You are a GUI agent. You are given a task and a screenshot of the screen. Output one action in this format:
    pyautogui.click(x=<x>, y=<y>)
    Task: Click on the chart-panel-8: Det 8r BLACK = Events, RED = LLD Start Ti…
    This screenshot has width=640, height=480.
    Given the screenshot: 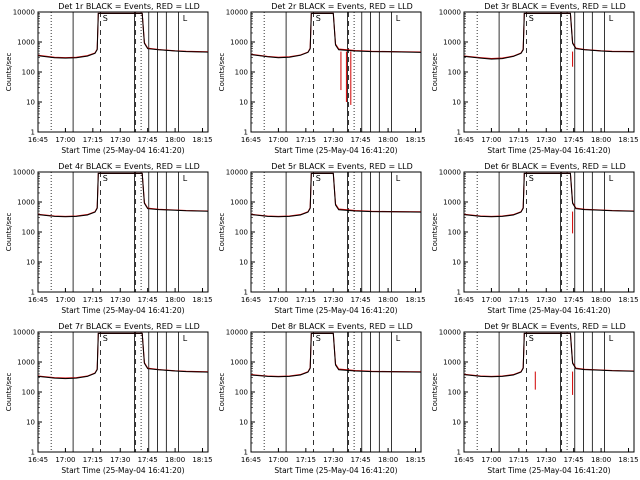 What is the action you would take?
    pyautogui.click(x=322, y=398)
    